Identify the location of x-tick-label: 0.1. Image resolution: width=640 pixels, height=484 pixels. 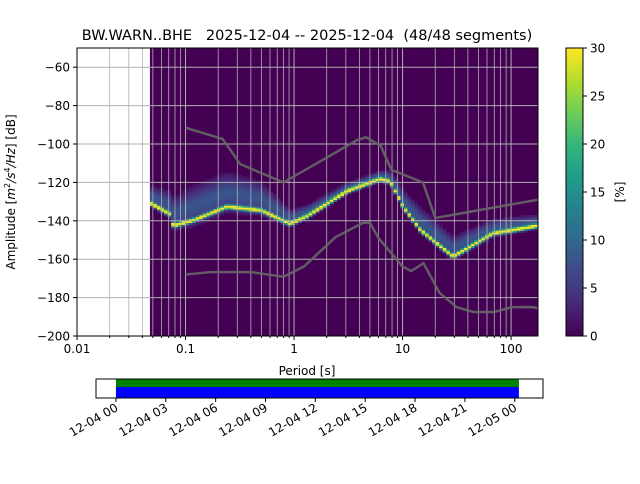
(185, 349).